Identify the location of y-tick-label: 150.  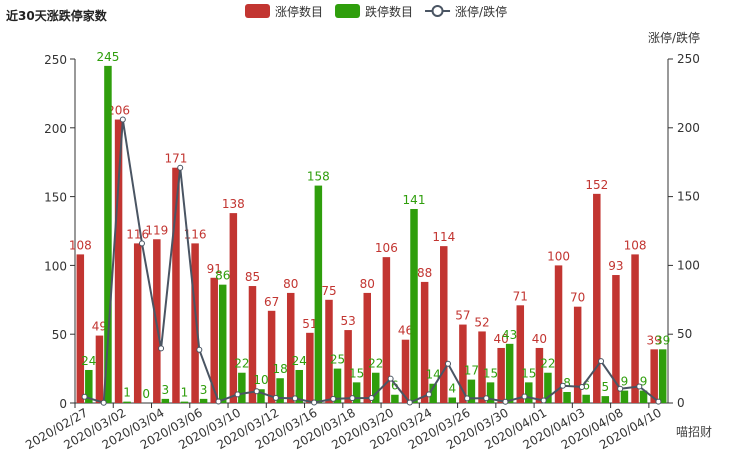
(55, 198).